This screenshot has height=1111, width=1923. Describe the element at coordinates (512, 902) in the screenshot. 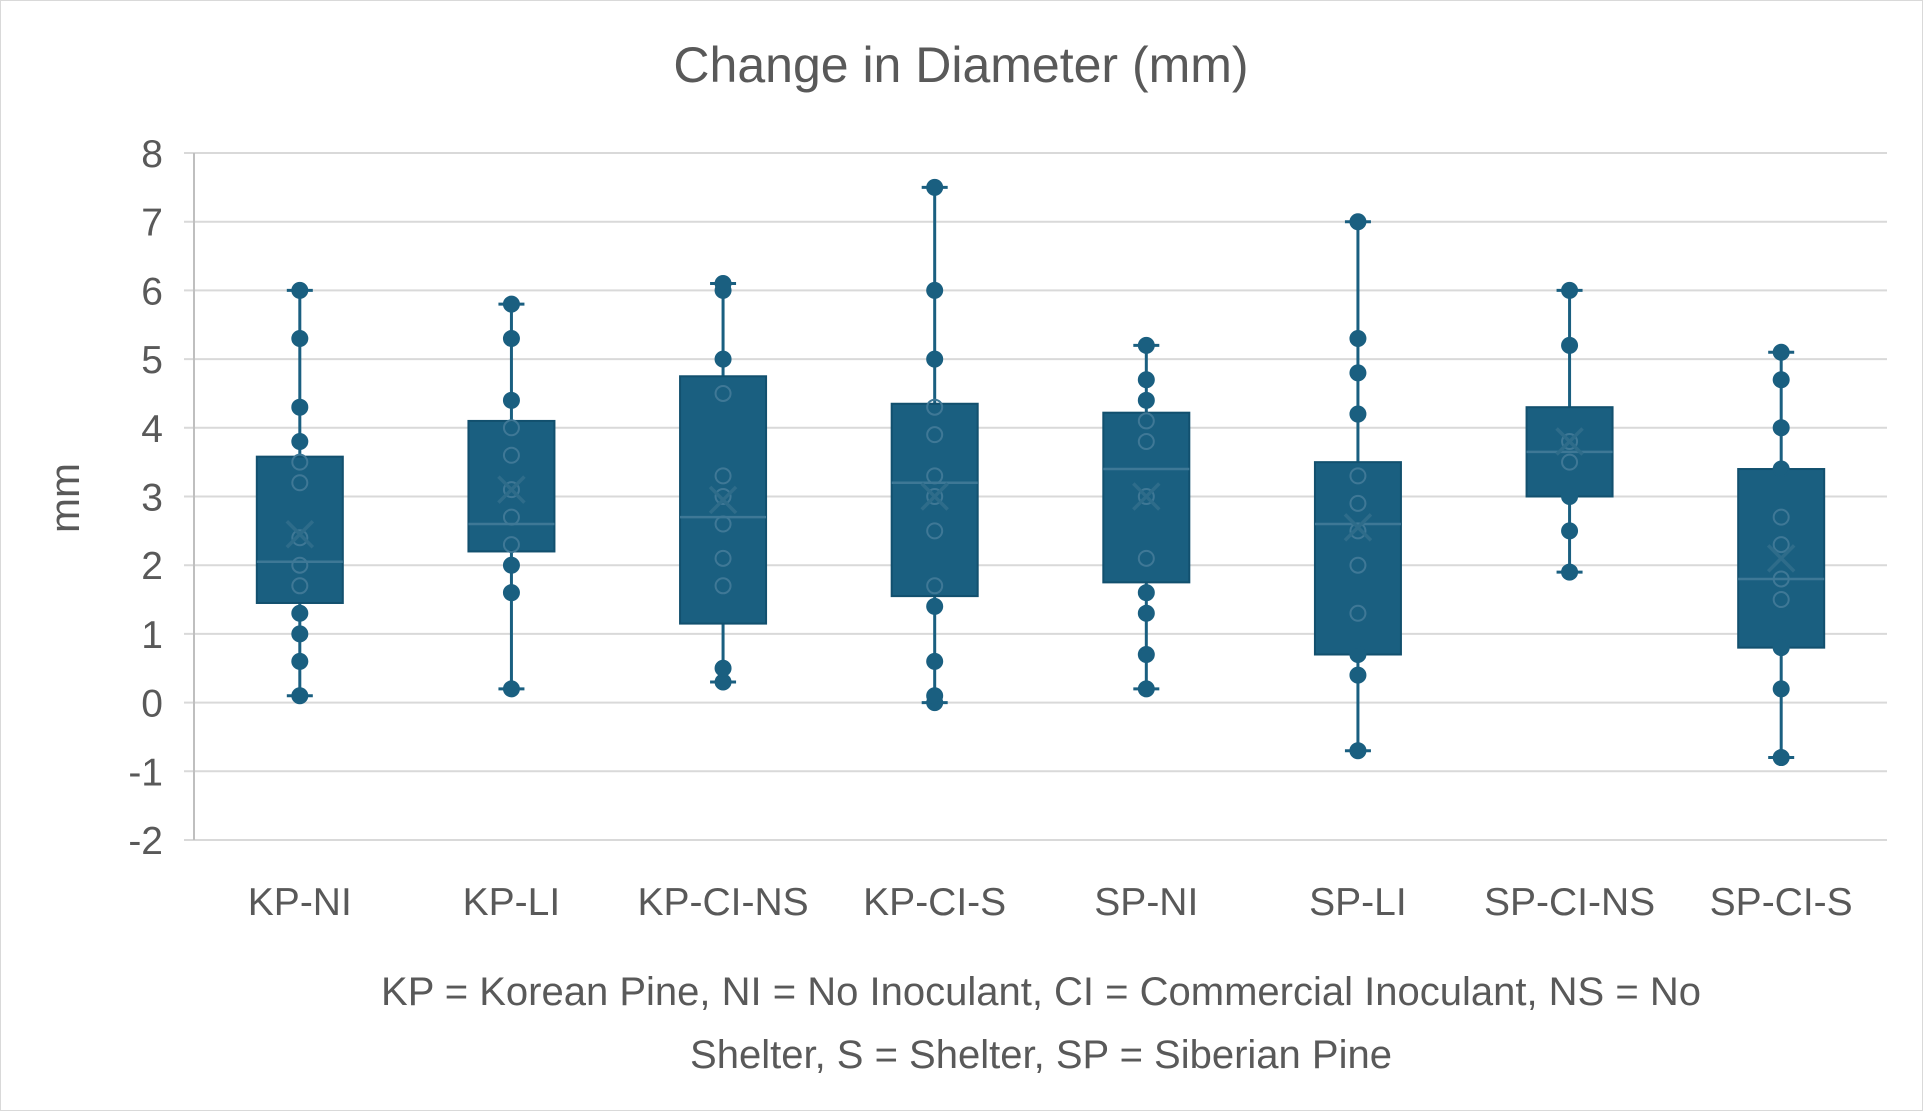

I see `x-category-label: KP-LI` at that location.